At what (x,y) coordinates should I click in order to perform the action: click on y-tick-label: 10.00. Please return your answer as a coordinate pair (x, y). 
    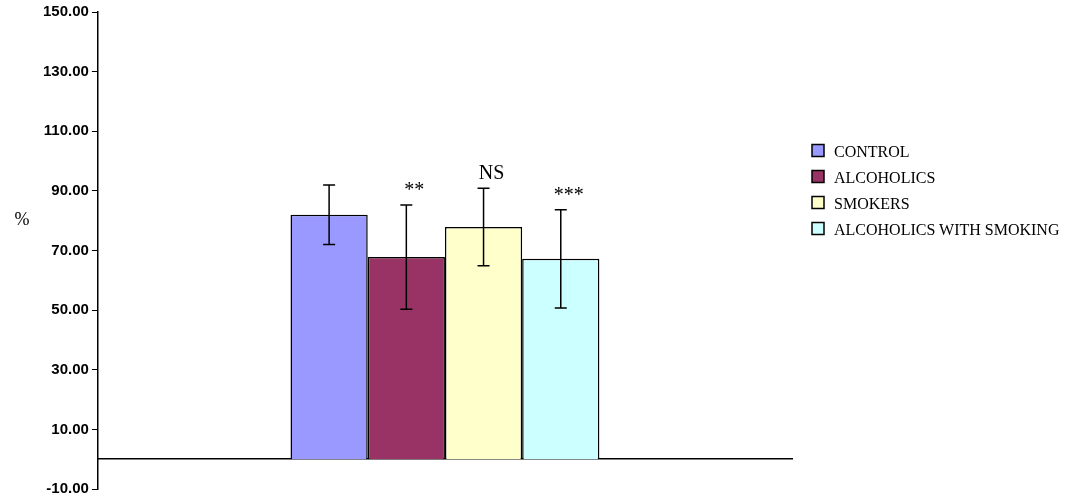
    Looking at the image, I should click on (70, 428).